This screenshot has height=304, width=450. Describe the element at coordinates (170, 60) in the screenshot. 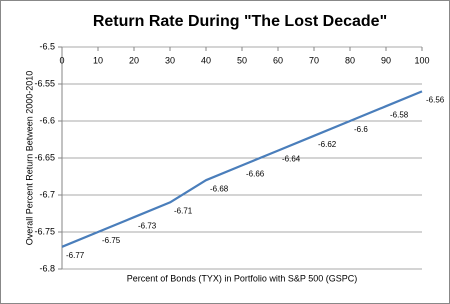

I see `x-tick-label: 30` at that location.